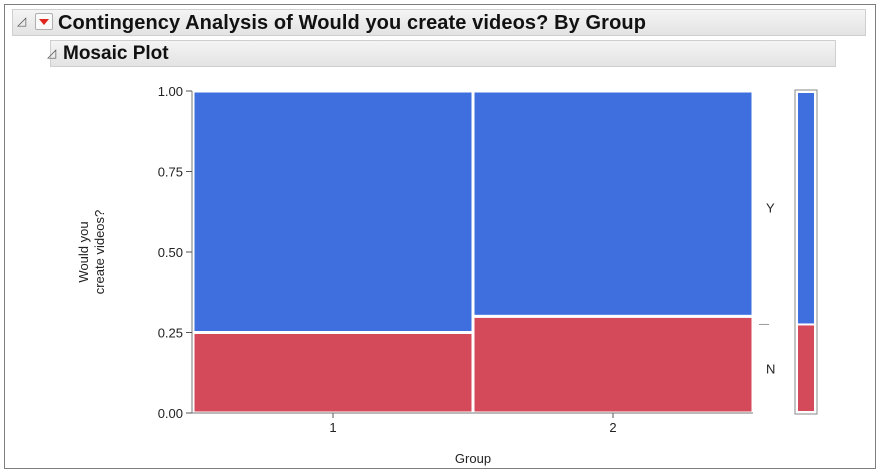 The image size is (880, 473). Describe the element at coordinates (170, 172) in the screenshot. I see `y-tick-label: 0.75` at that location.